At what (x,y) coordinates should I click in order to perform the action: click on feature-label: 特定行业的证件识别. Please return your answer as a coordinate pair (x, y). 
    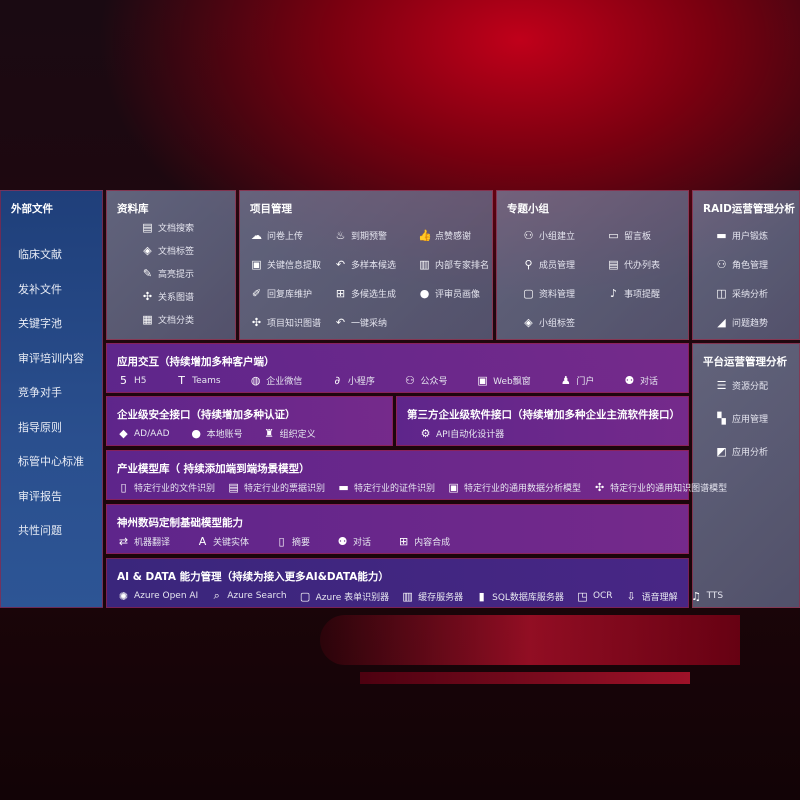
    Looking at the image, I should click on (395, 489).